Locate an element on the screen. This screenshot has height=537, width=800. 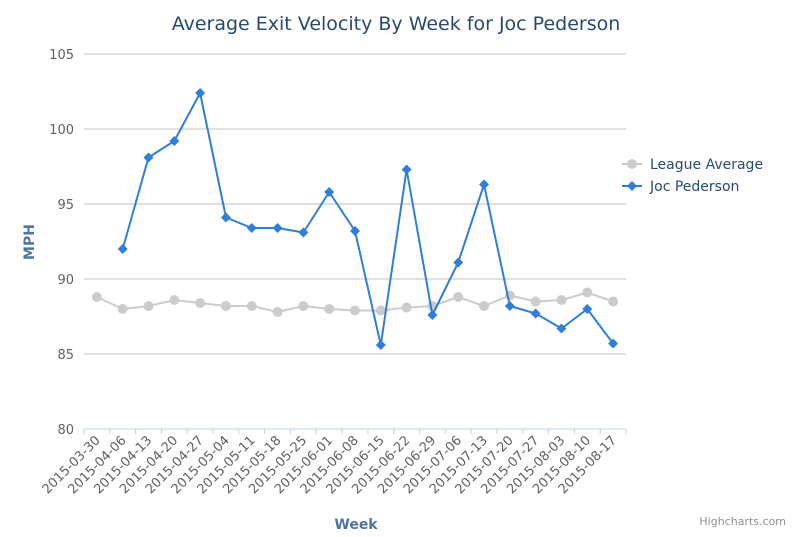
y-axis-ticks: 80 85 90 95 100 105 is located at coordinates (61, 243).